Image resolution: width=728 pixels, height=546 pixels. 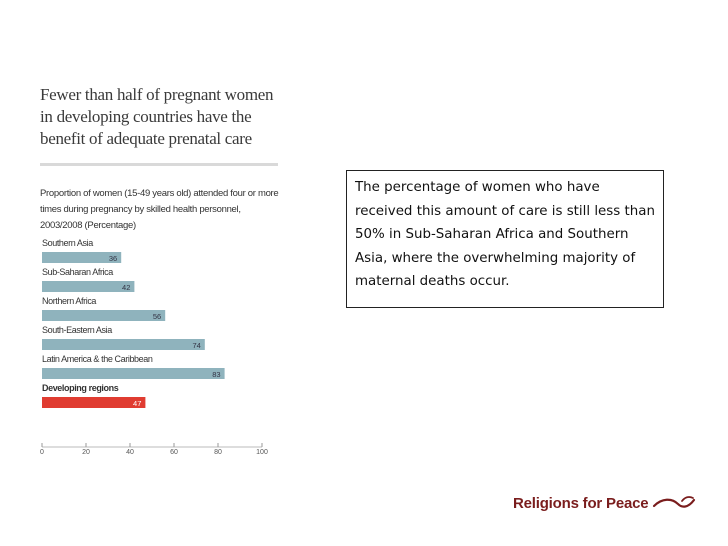 I want to click on data-label: 74, so click(x=196, y=345).